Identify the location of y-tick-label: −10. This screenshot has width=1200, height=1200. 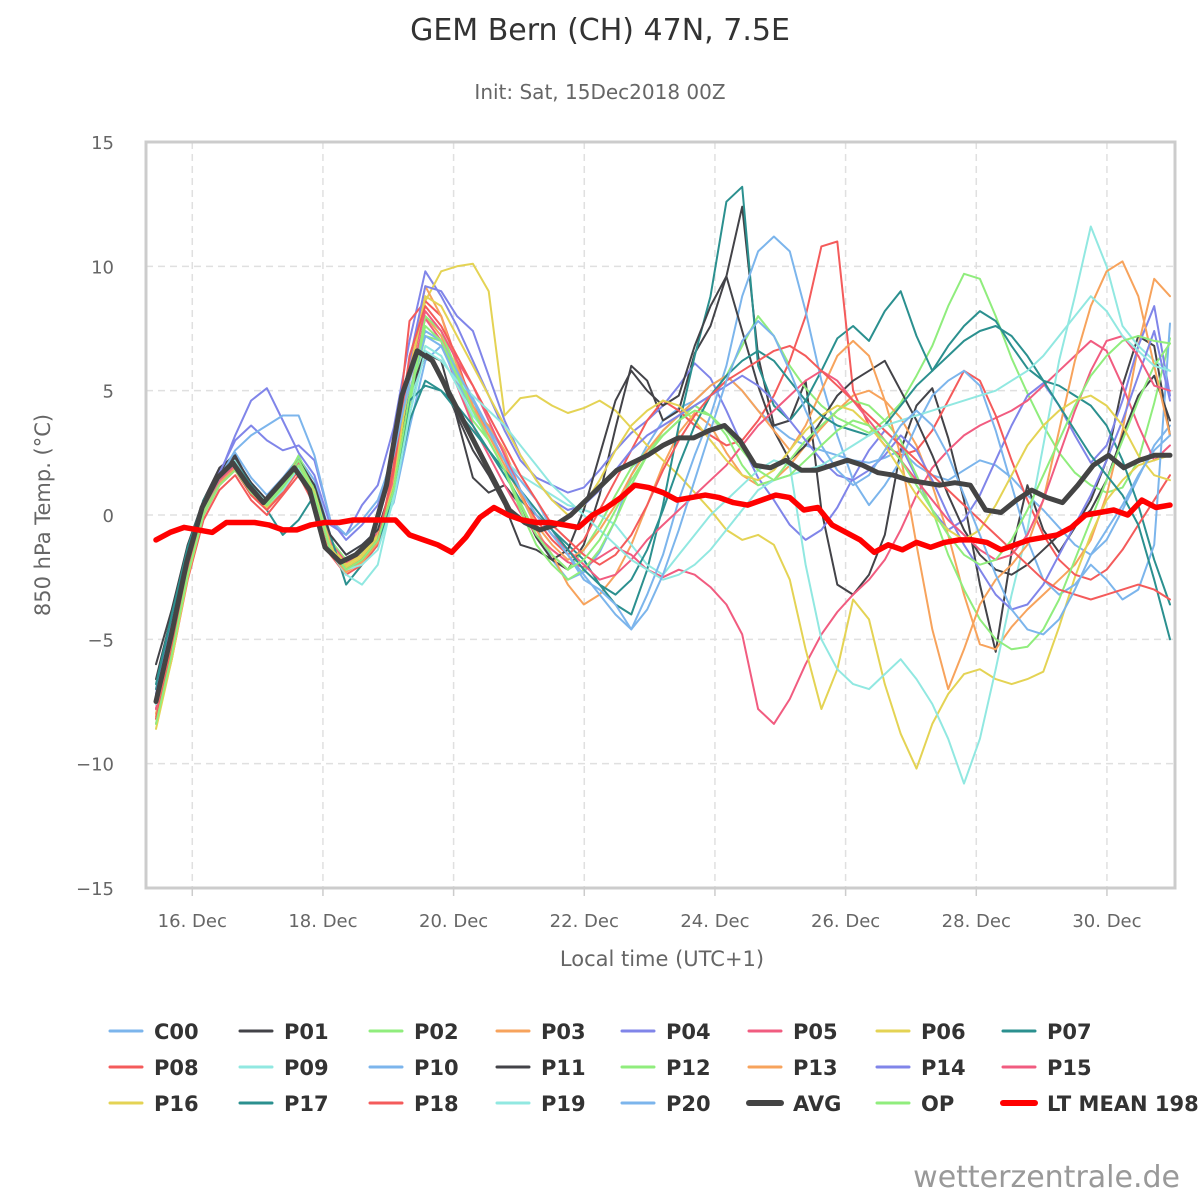
(95, 765).